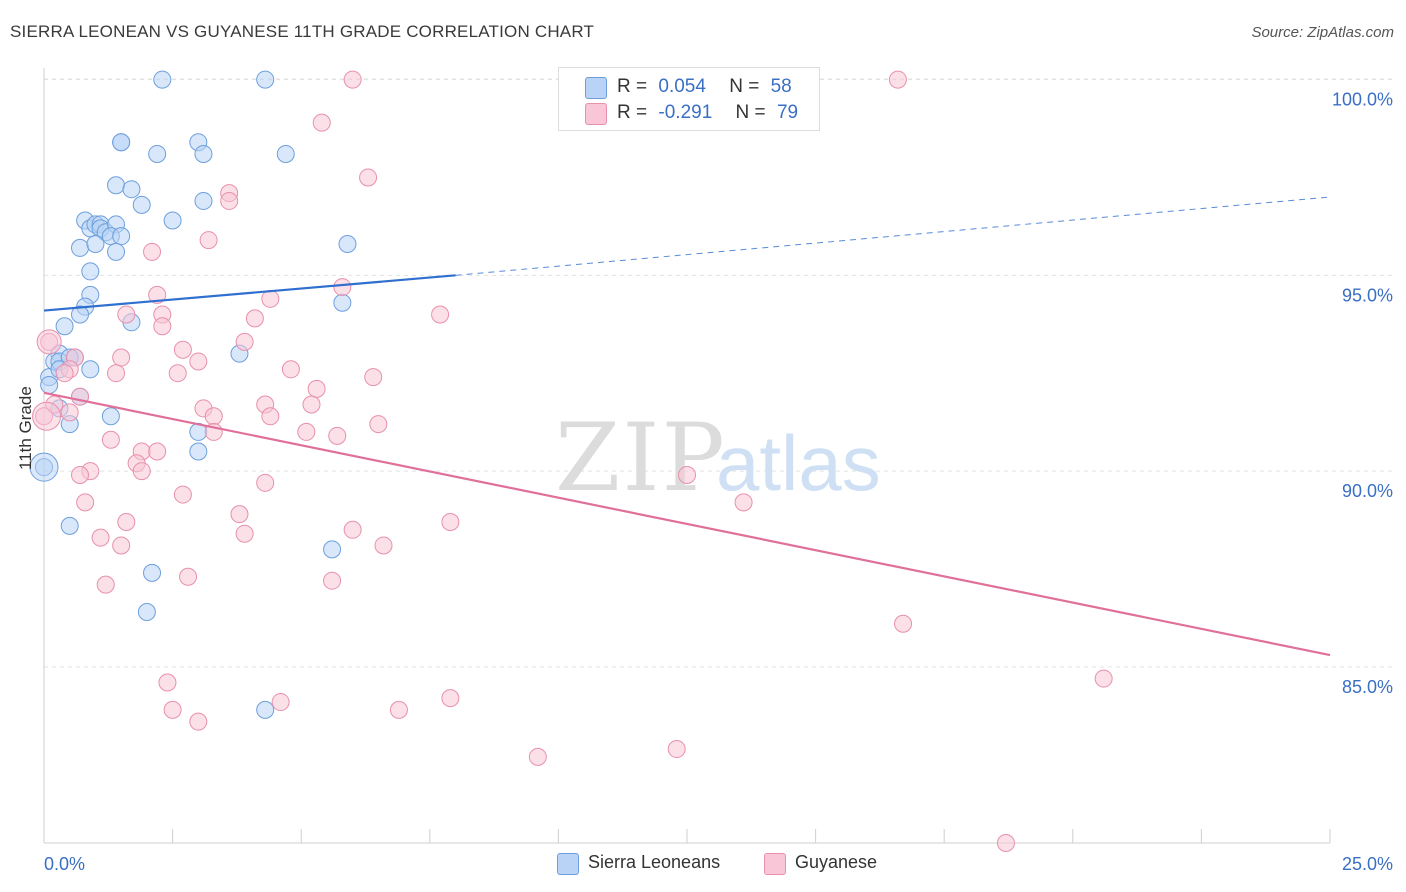  What do you see at coordinates (1367, 295) in the screenshot?
I see `y-tick-label: 95.0%` at bounding box center [1367, 295].